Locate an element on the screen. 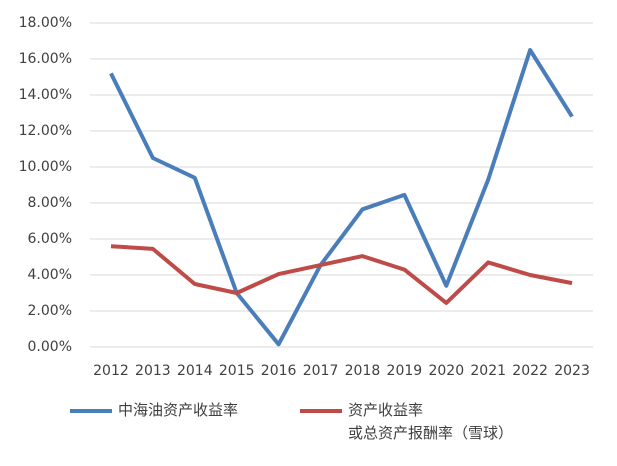  y-tick-label: 10.00% is located at coordinates (45, 167).